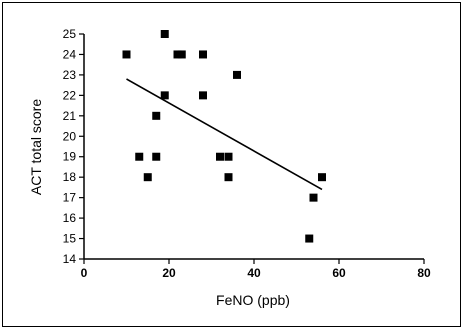 Image resolution: width=465 pixels, height=331 pixels. I want to click on y-tick-label: 22, so click(70, 95).